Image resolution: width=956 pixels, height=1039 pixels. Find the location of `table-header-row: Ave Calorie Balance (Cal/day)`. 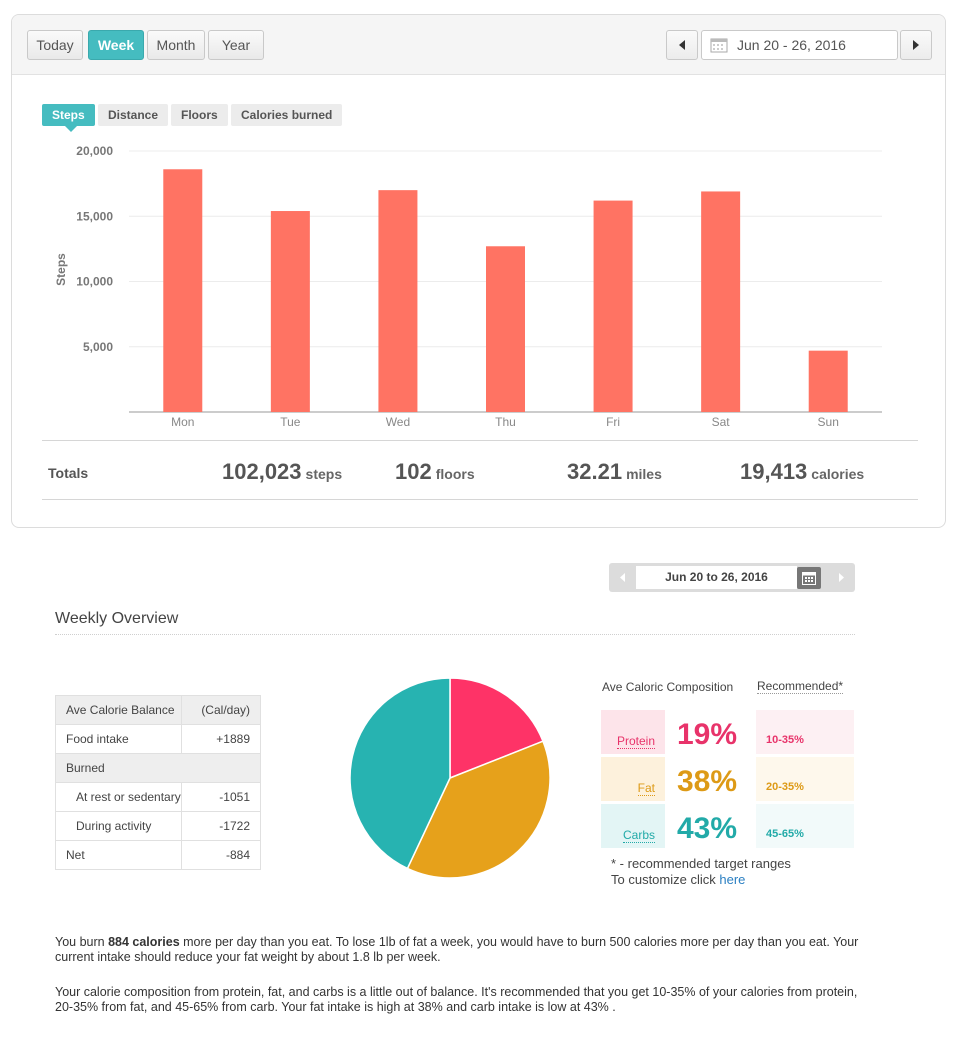

table-header-row: Ave Calorie Balance (Cal/day) is located at coordinates (158, 710).